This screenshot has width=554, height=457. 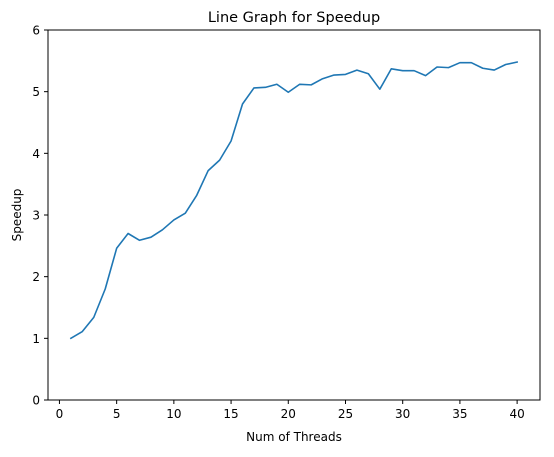 What do you see at coordinates (294, 18) in the screenshot?
I see `chart-title: Line Graph for Speedup` at bounding box center [294, 18].